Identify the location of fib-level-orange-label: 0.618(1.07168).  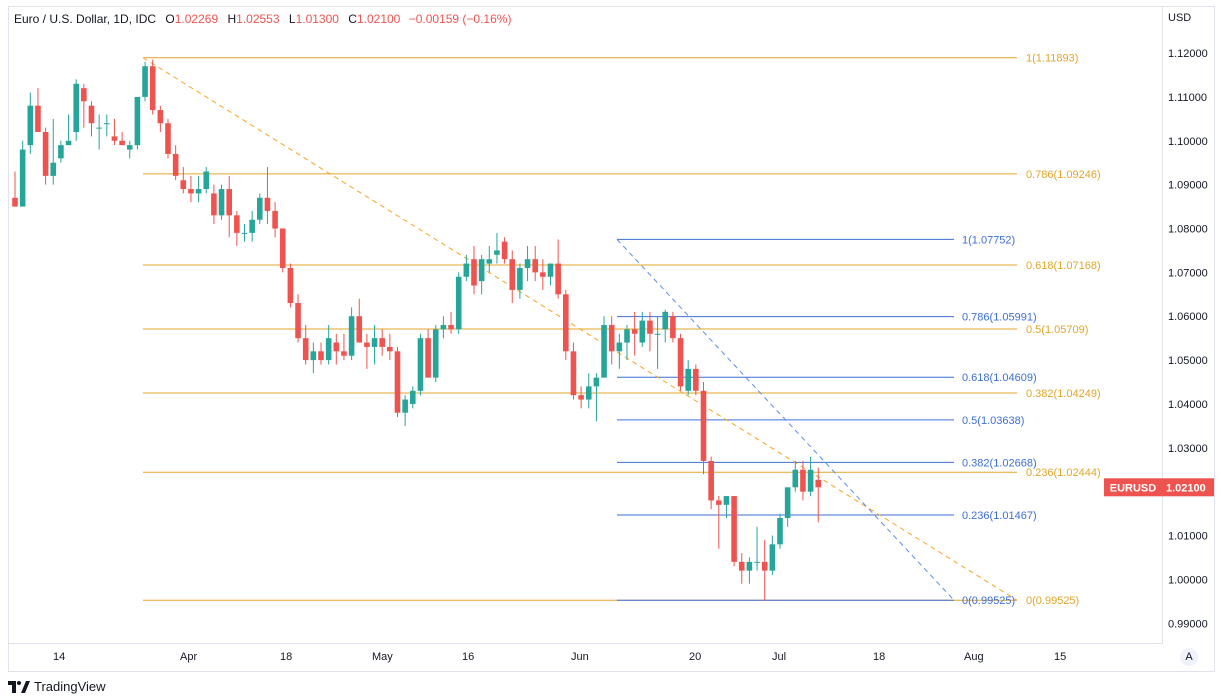
(1063, 266).